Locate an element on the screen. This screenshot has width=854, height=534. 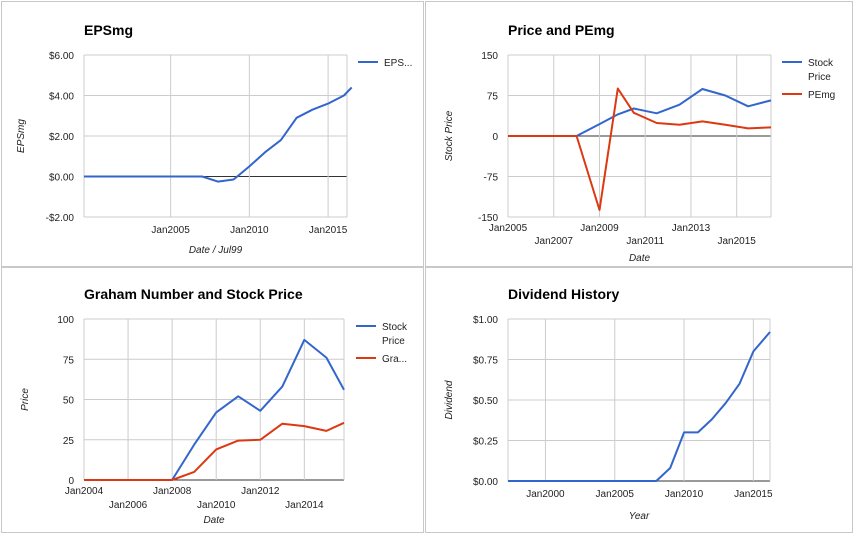
y-tick-label: $0.25 is located at coordinates (485, 442).